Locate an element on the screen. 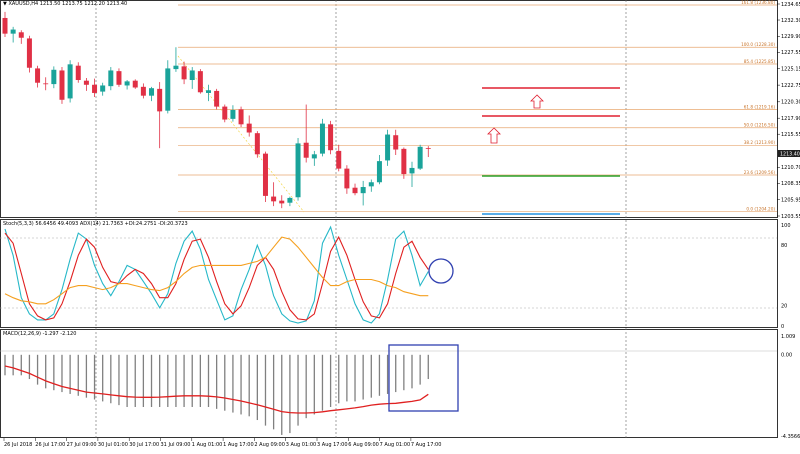 The width and height of the screenshot is (800, 454). time-tick-label: 1 Aug 01:00 is located at coordinates (207, 445).